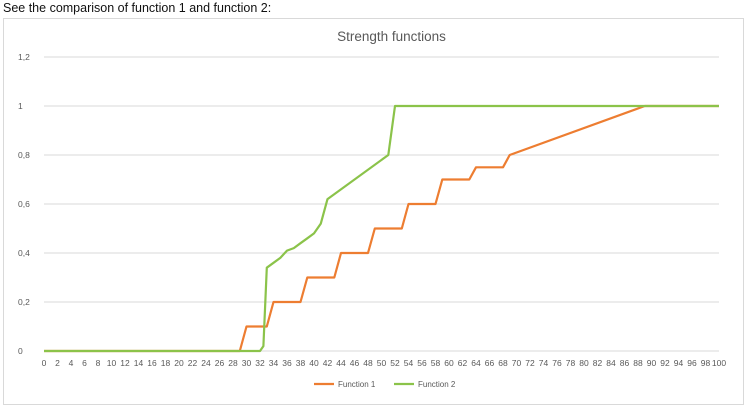  Describe the element at coordinates (220, 363) in the screenshot. I see `x-tick-label: 26` at that location.